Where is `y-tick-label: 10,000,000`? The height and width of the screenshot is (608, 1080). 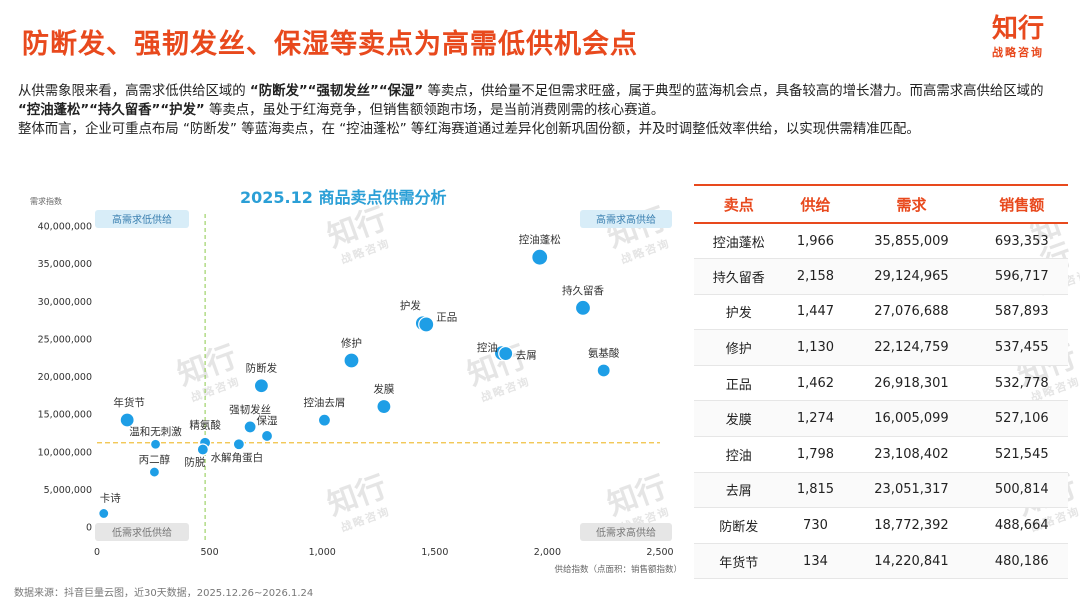 y-tick-label: 10,000,000 is located at coordinates (65, 452).